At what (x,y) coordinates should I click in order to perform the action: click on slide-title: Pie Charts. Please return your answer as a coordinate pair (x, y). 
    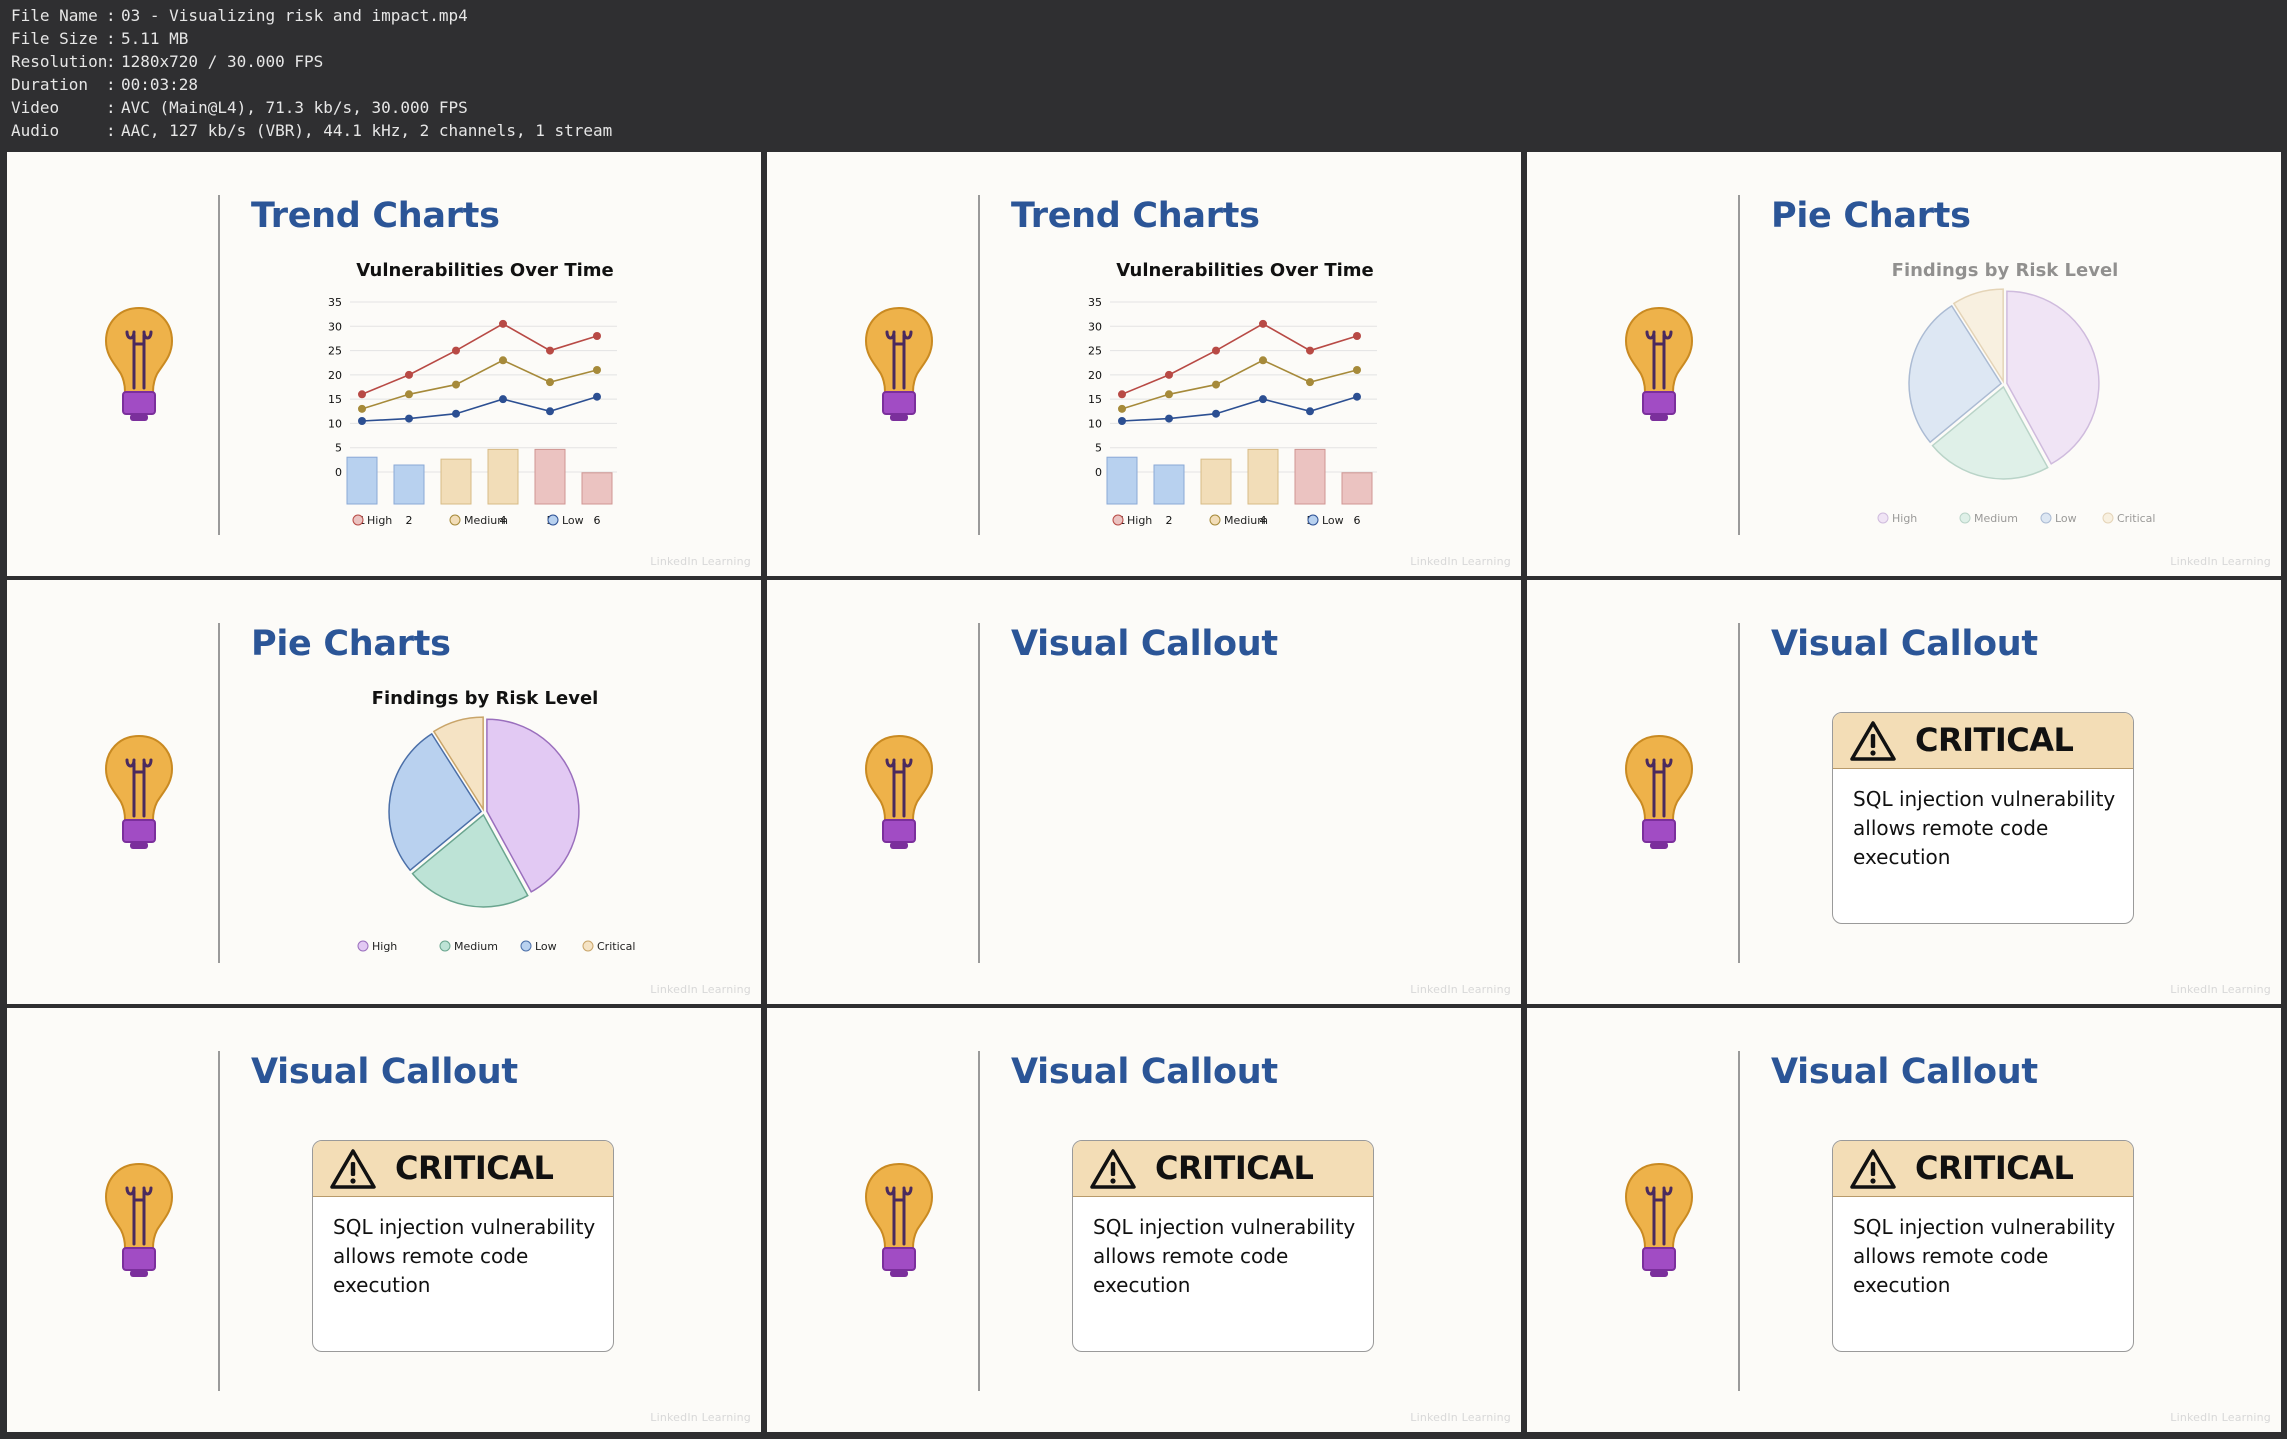
    Looking at the image, I should click on (1871, 216).